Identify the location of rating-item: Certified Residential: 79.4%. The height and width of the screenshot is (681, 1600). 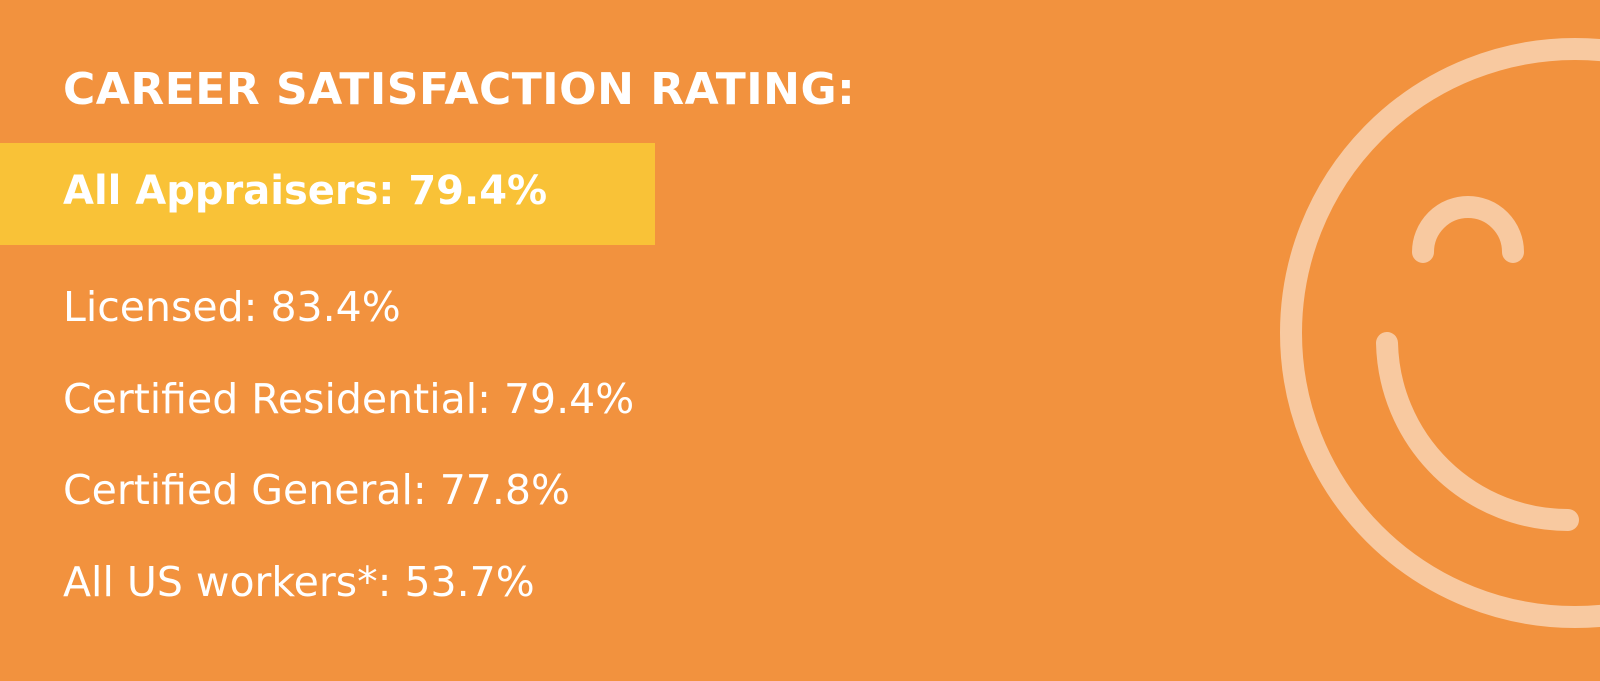
(349, 399).